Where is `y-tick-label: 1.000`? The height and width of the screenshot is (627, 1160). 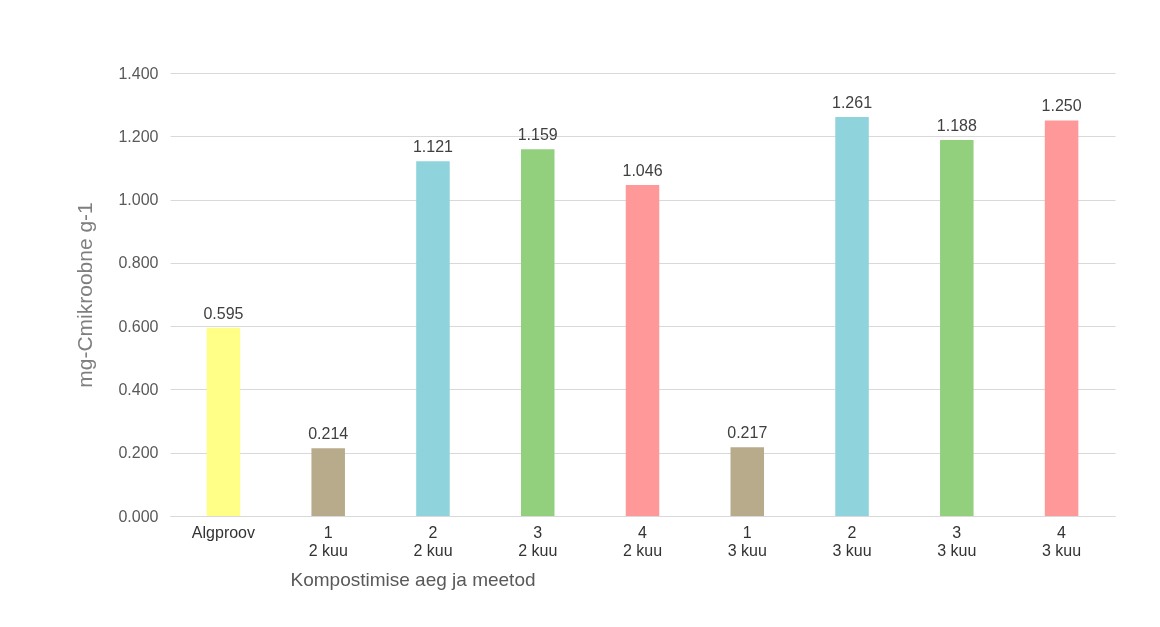 y-tick-label: 1.000 is located at coordinates (138, 200).